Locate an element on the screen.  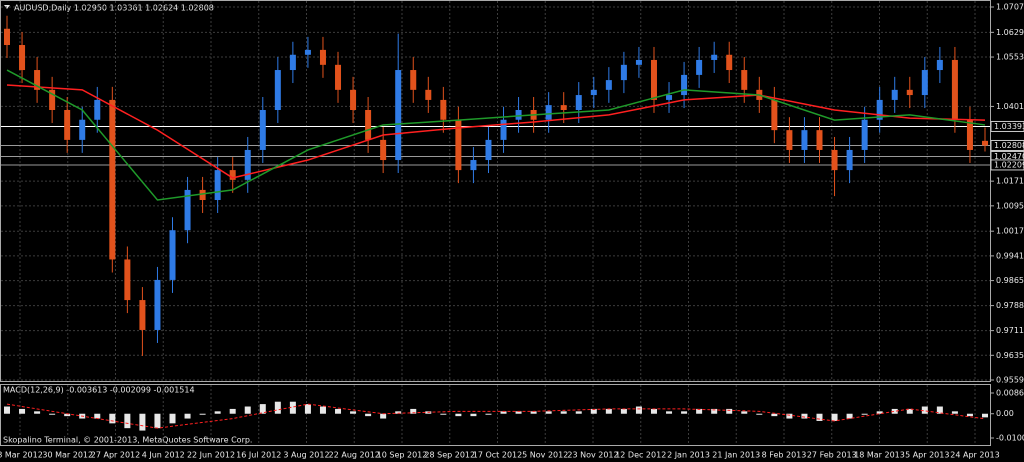
y-tick-label: 1.00950 is located at coordinates (1010, 205).